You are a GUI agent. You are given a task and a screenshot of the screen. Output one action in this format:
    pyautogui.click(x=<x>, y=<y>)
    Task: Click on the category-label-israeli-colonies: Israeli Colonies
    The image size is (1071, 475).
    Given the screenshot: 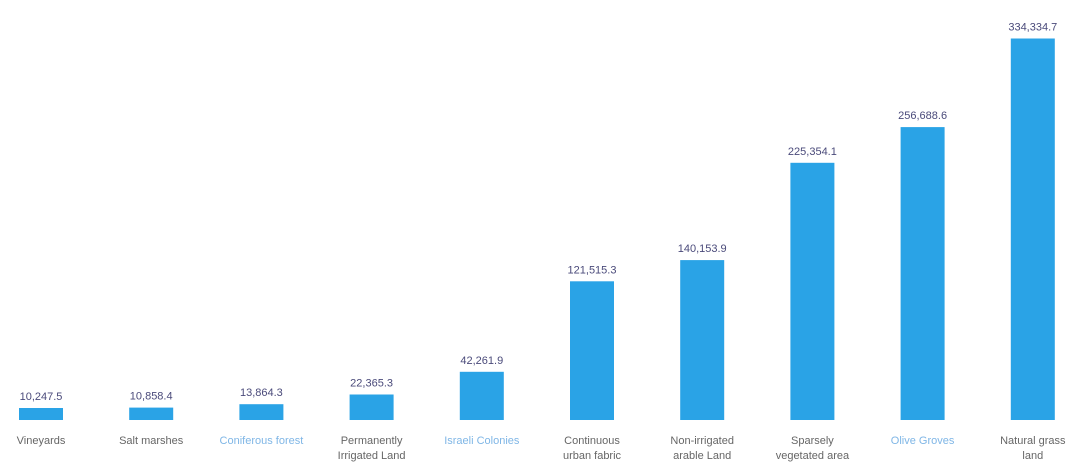 What is the action you would take?
    pyautogui.click(x=482, y=441)
    